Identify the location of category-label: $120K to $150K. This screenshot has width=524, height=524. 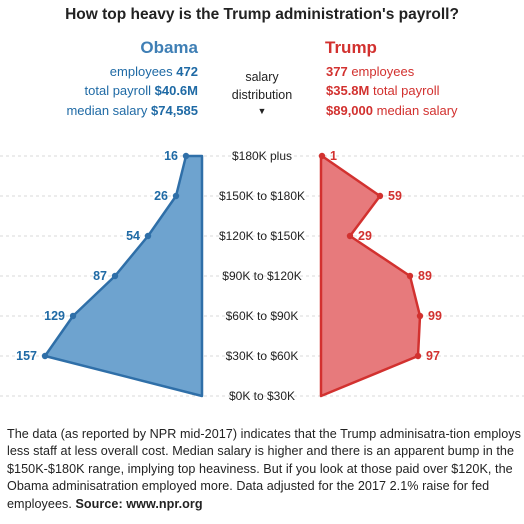
(262, 236).